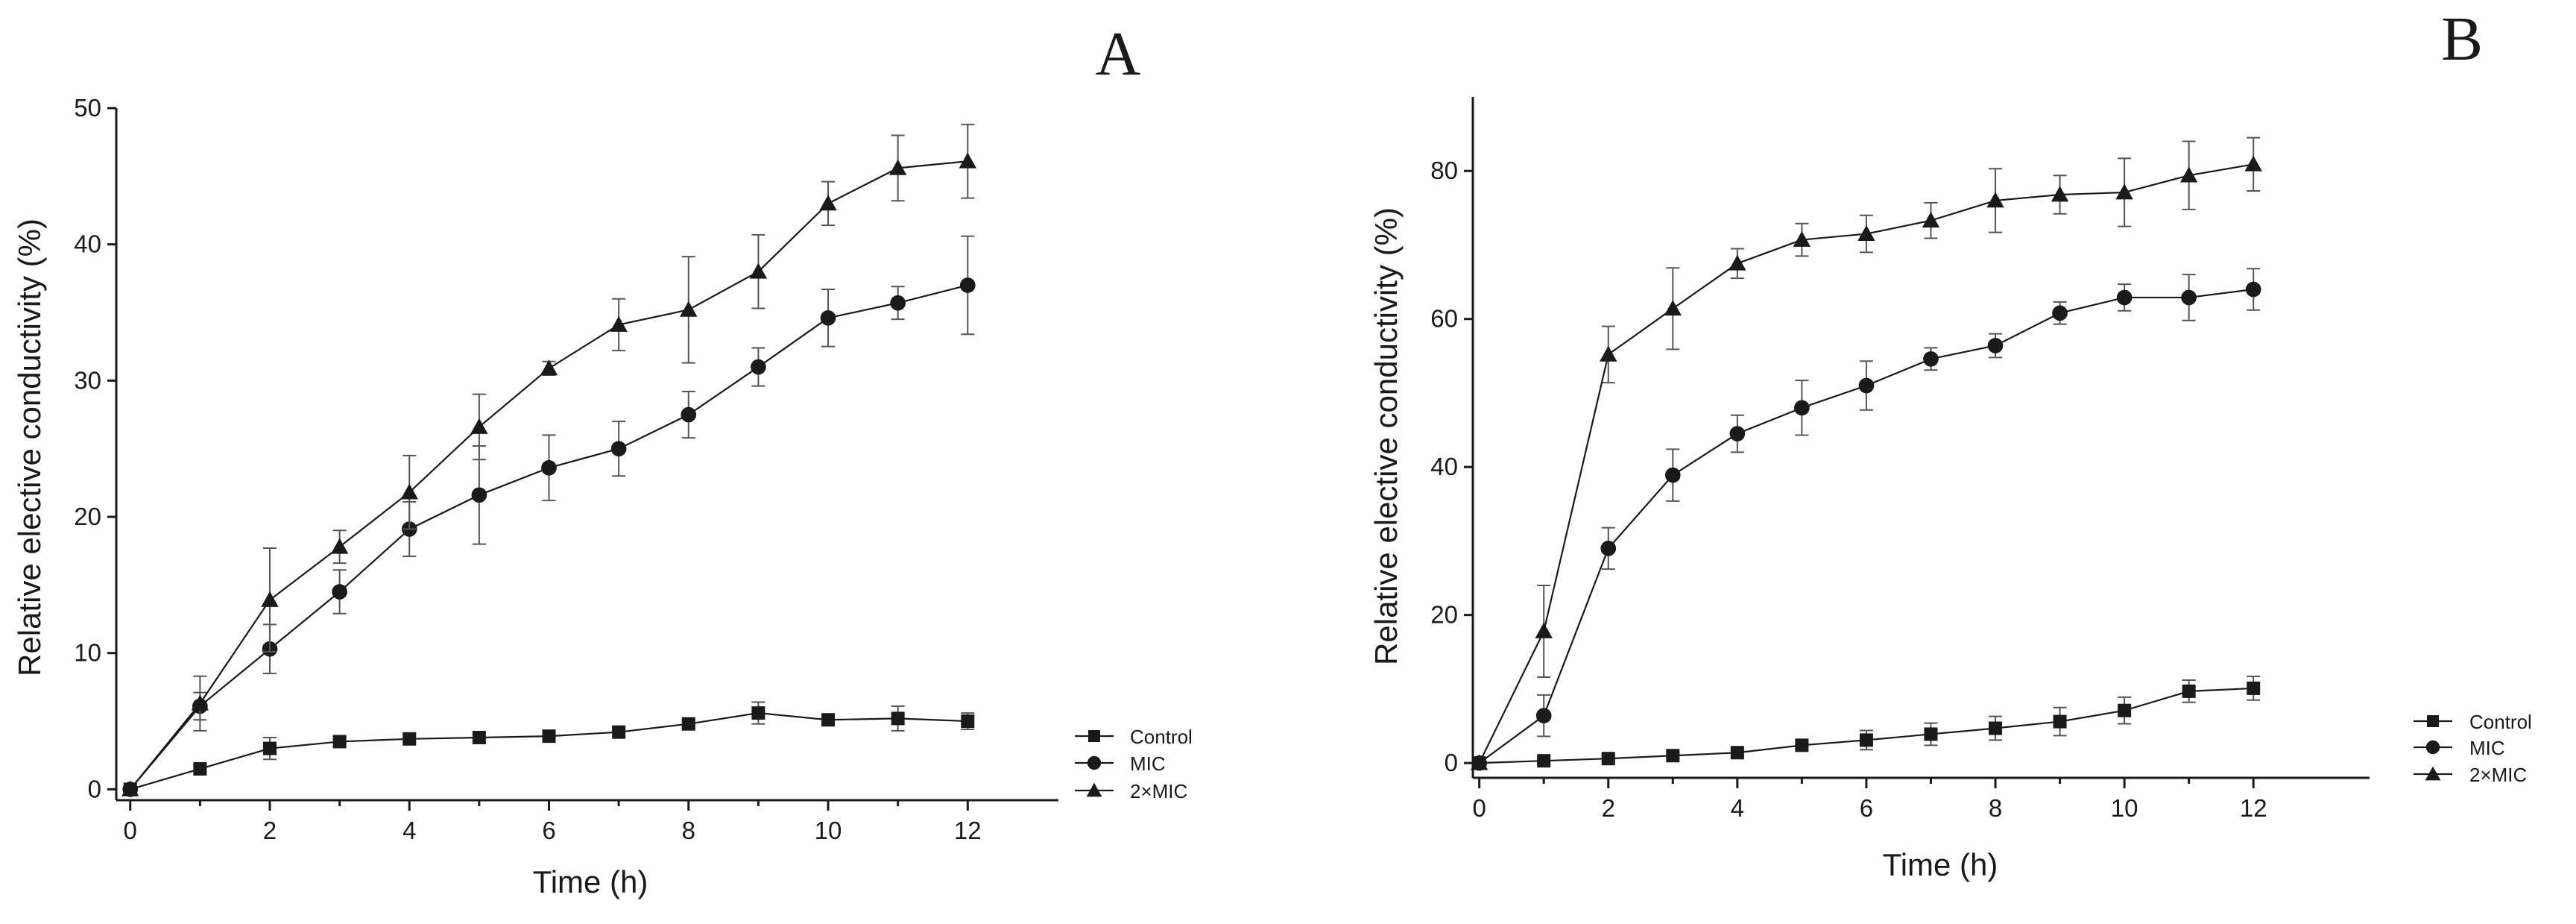  I want to click on y-tick-label: 50, so click(87, 108).